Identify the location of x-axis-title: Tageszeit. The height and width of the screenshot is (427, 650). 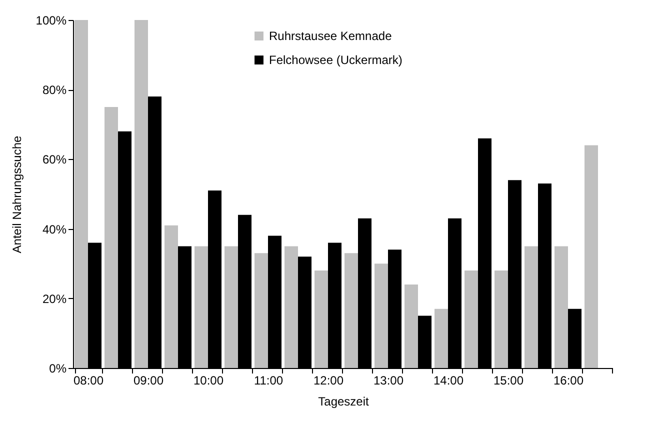
(344, 401).